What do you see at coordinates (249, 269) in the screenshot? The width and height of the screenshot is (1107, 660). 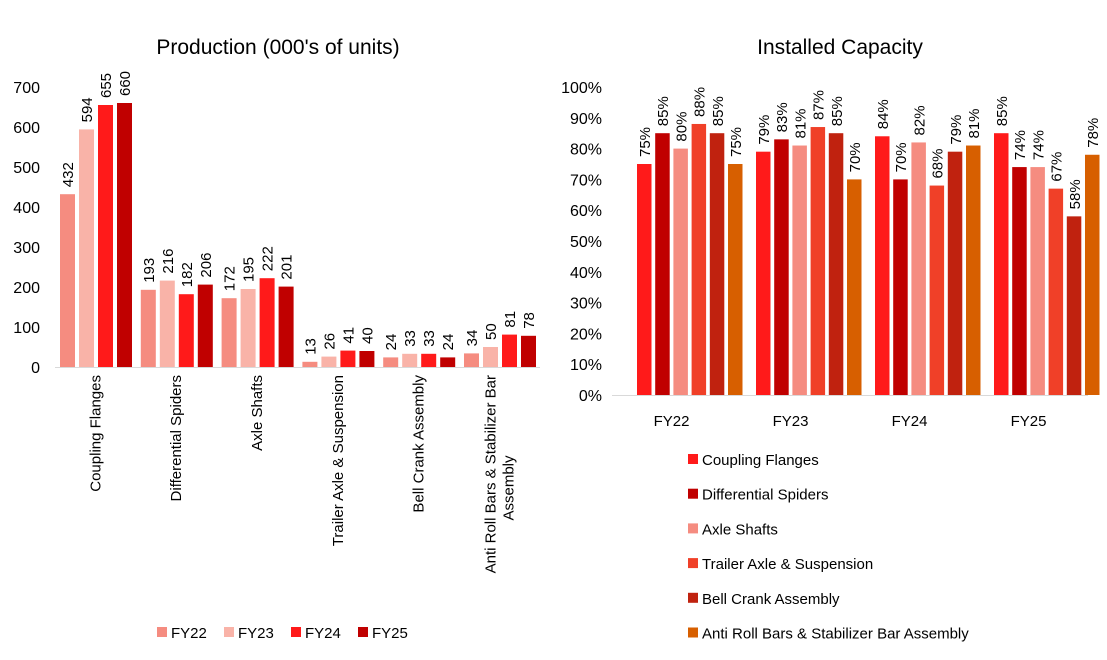 I see `data-label: 195` at bounding box center [249, 269].